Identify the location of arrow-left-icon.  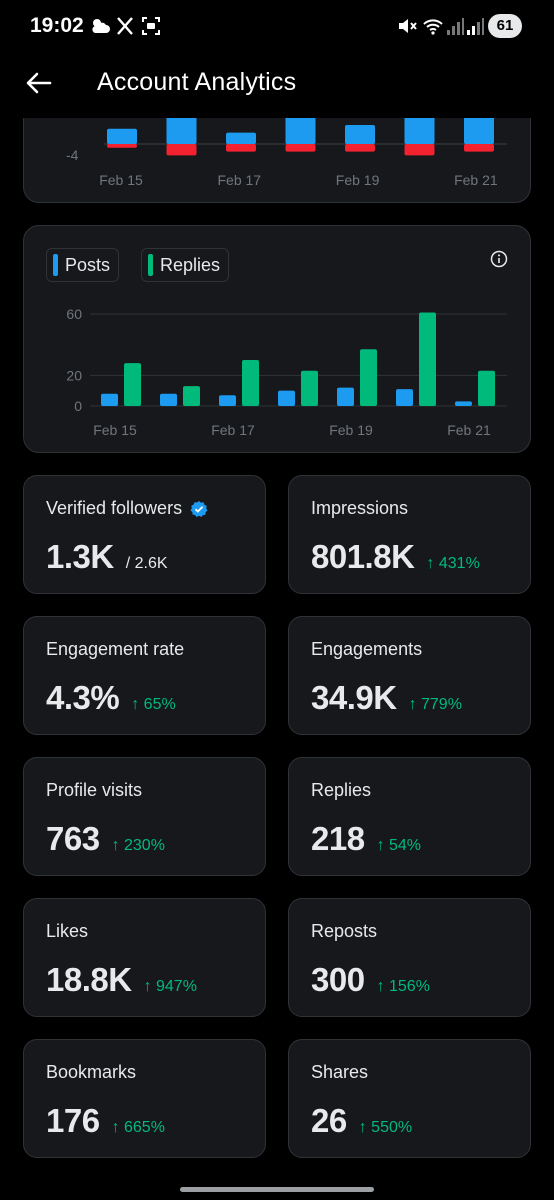
(39, 83).